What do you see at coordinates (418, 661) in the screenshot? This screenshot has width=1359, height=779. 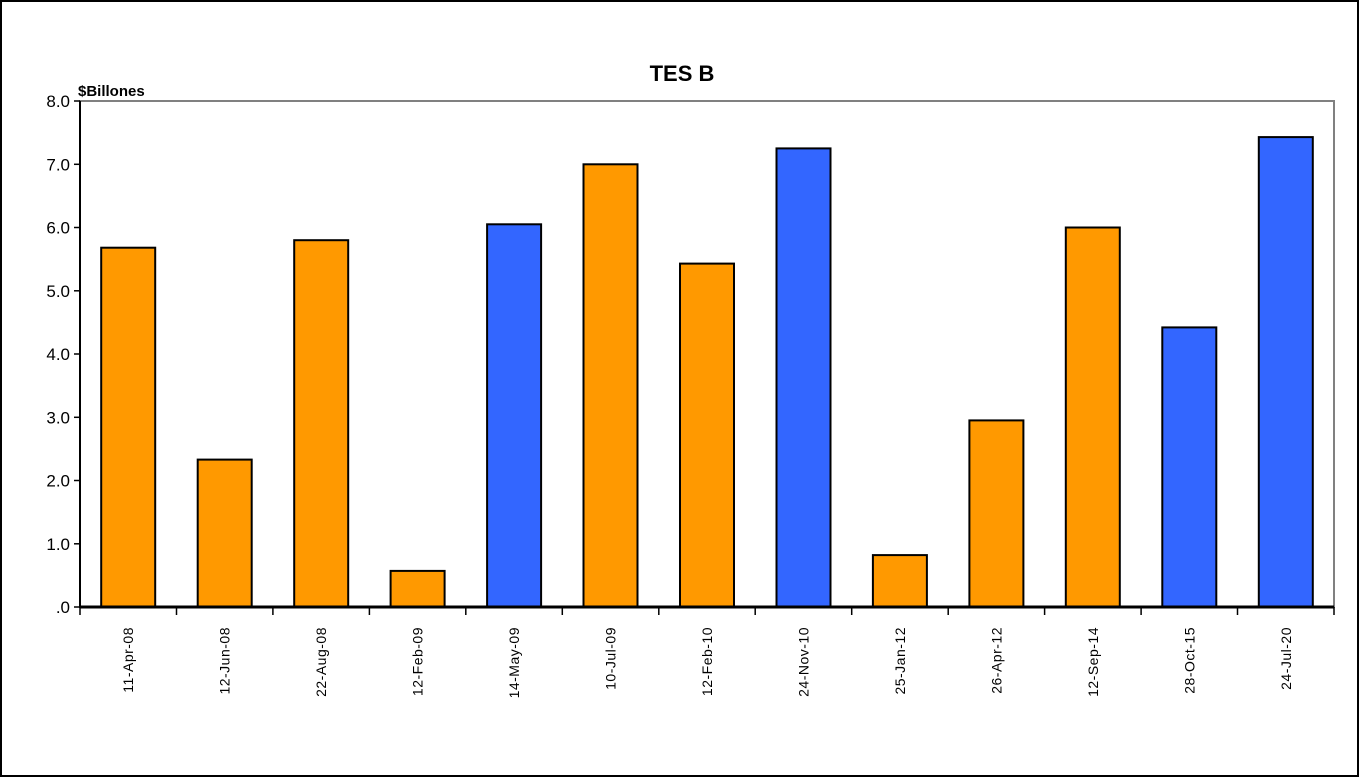 I see `x-tick-label: 12-Feb-09` at bounding box center [418, 661].